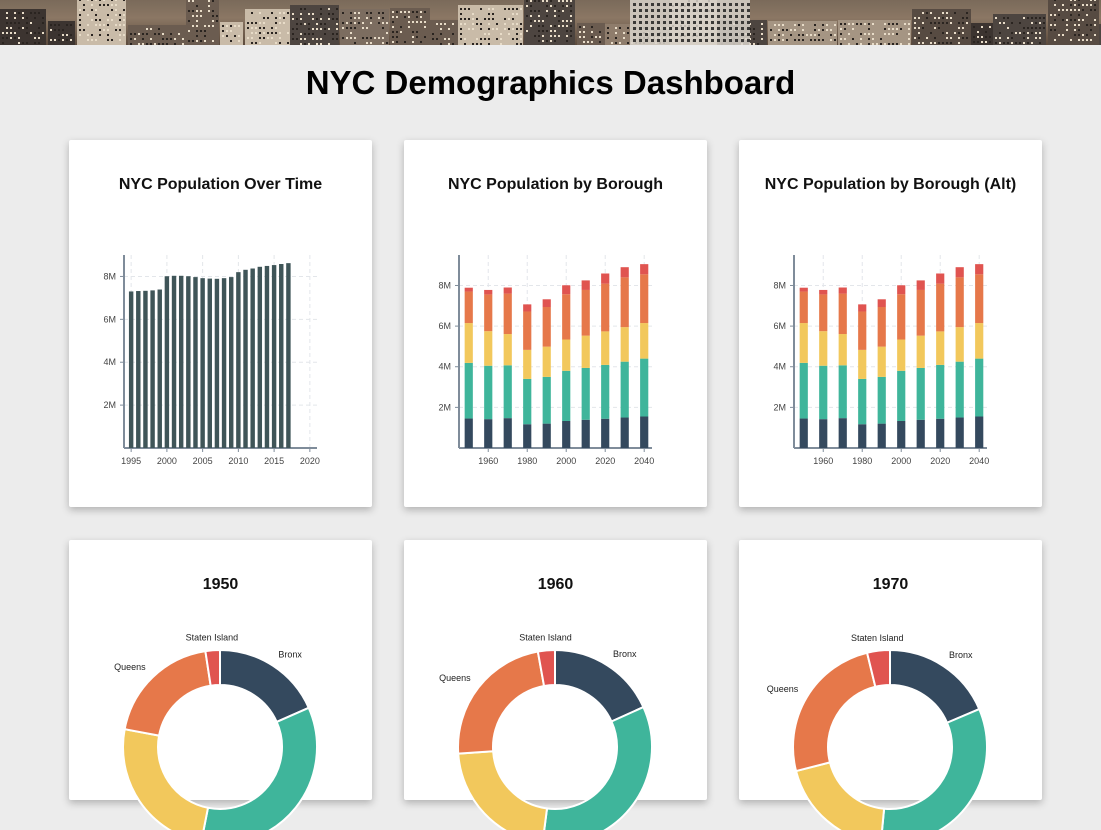 This screenshot has width=1101, height=830. I want to click on donut-slice-label: Bronx, so click(290, 654).